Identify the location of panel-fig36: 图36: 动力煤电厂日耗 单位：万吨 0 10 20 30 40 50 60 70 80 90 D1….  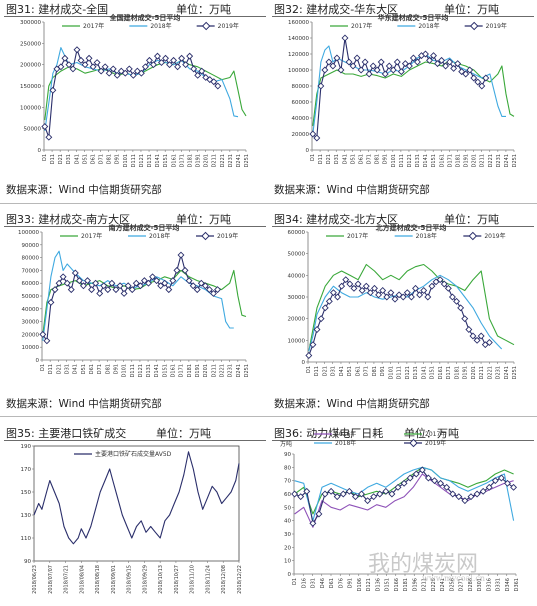
(403, 514).